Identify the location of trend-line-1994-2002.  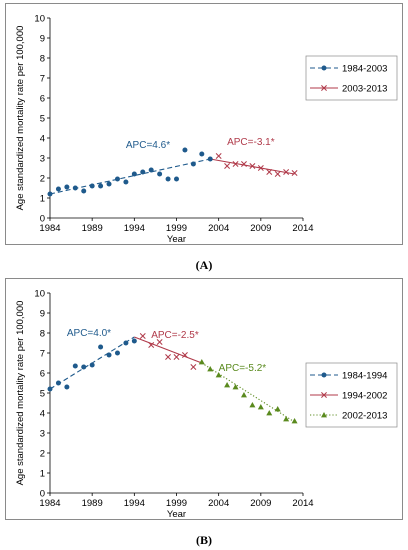
(168, 350).